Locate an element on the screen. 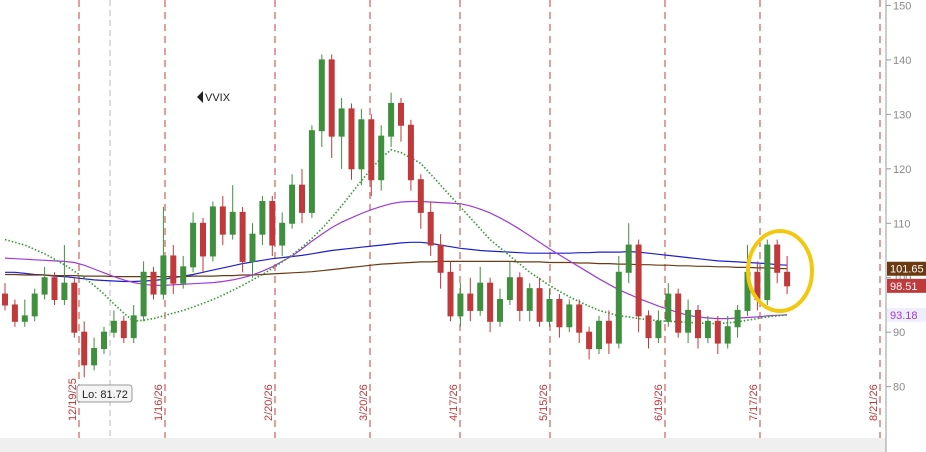  last-value-label: 93.18 is located at coordinates (904, 316).